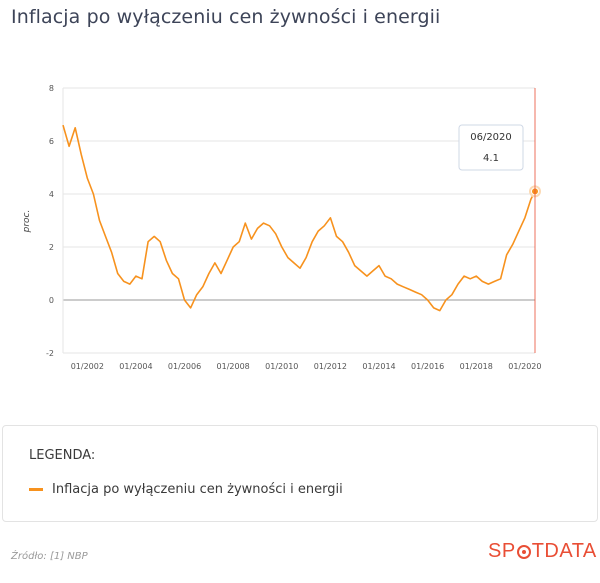  I want to click on y-tick-label: 4, so click(51, 194).